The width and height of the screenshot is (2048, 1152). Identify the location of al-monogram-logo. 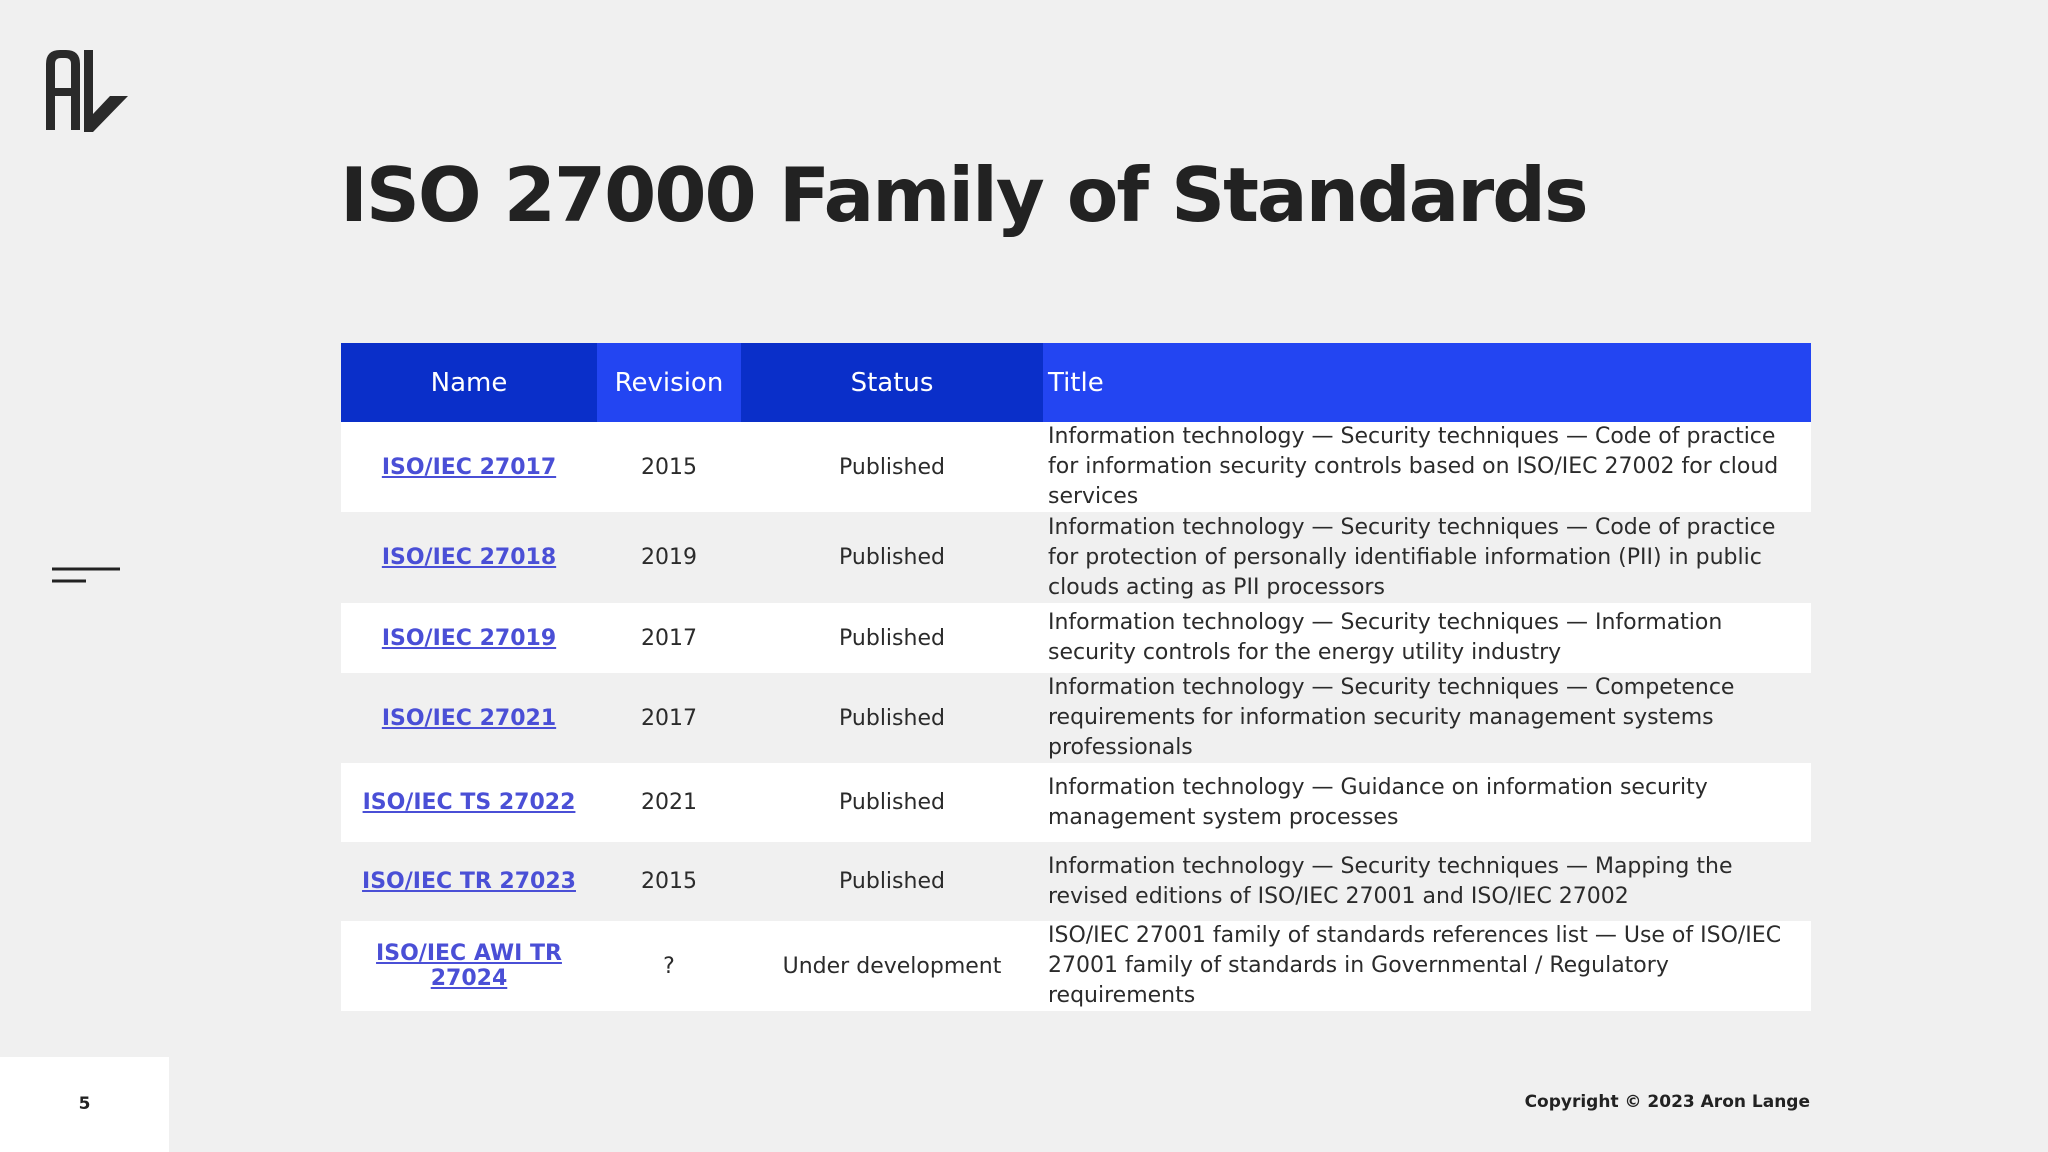
(87, 91).